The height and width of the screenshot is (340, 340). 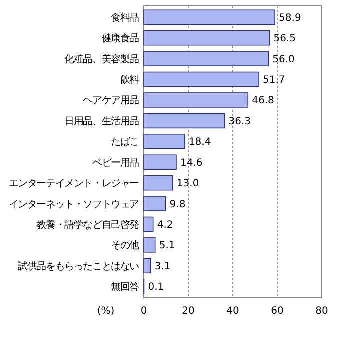 I want to click on y-tick-label: インターネット・ソフトウェア, so click(x=74, y=204).